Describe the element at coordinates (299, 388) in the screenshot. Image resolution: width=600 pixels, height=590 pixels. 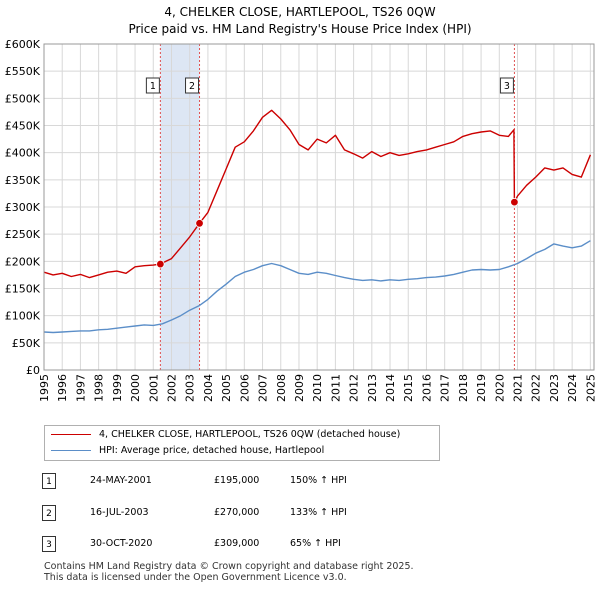
I see `x-tick-label: 2009` at that location.